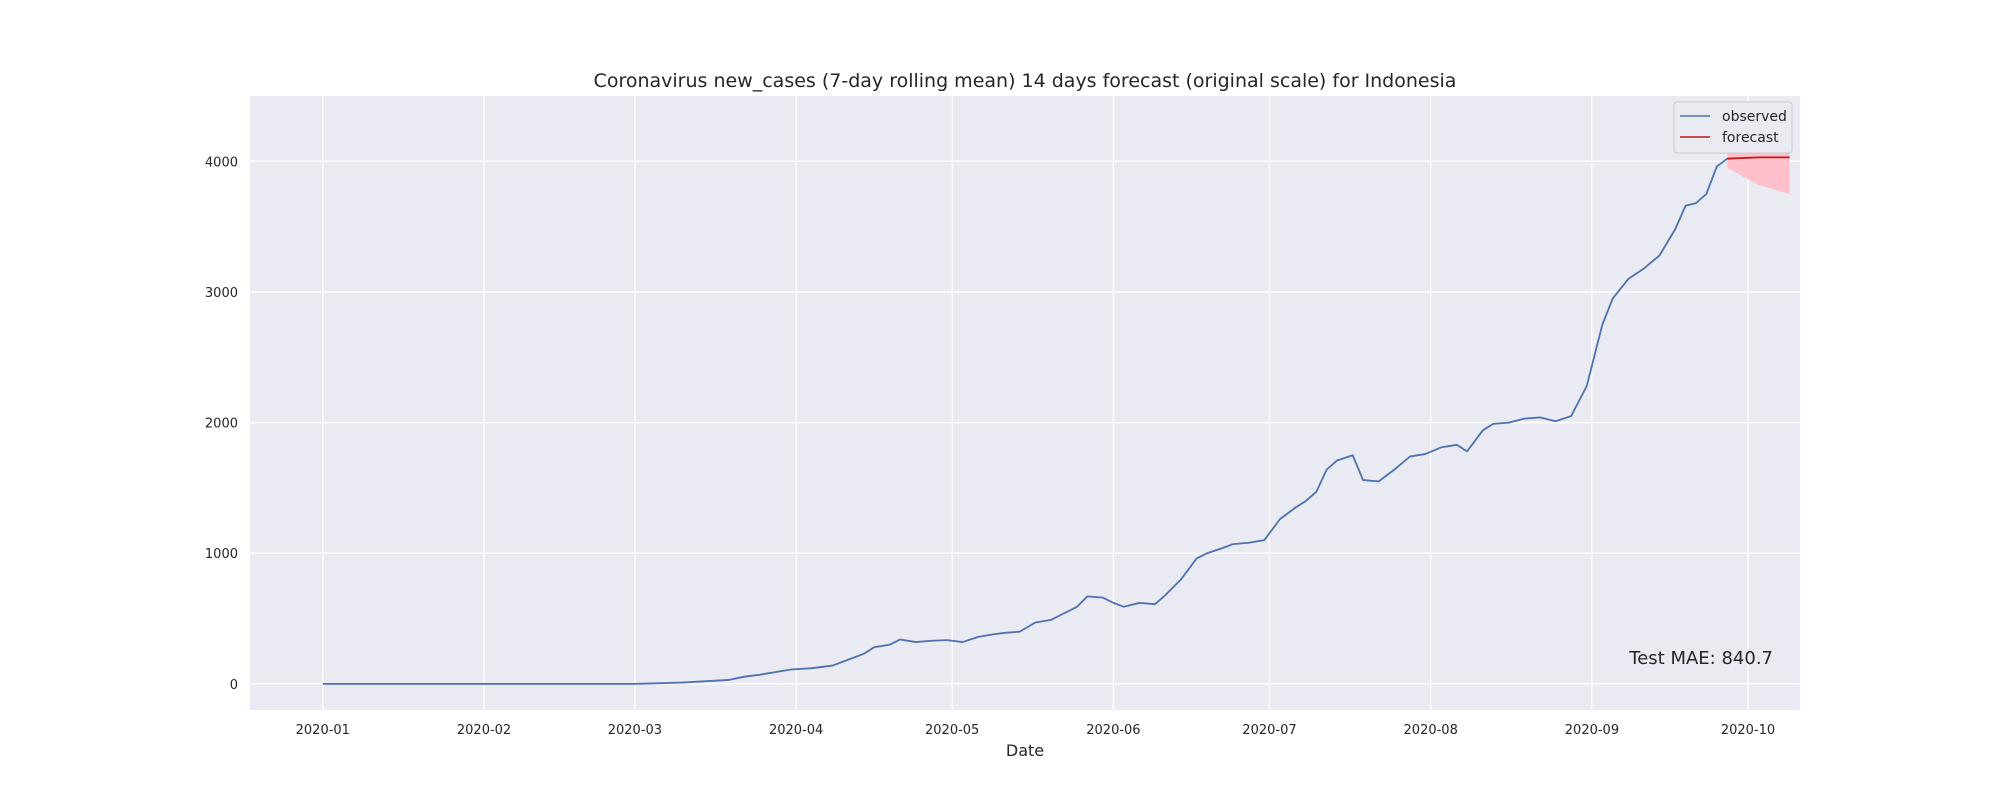 This screenshot has height=800, width=2000. Describe the element at coordinates (323, 730) in the screenshot. I see `x-tick-label: 2020-01` at that location.